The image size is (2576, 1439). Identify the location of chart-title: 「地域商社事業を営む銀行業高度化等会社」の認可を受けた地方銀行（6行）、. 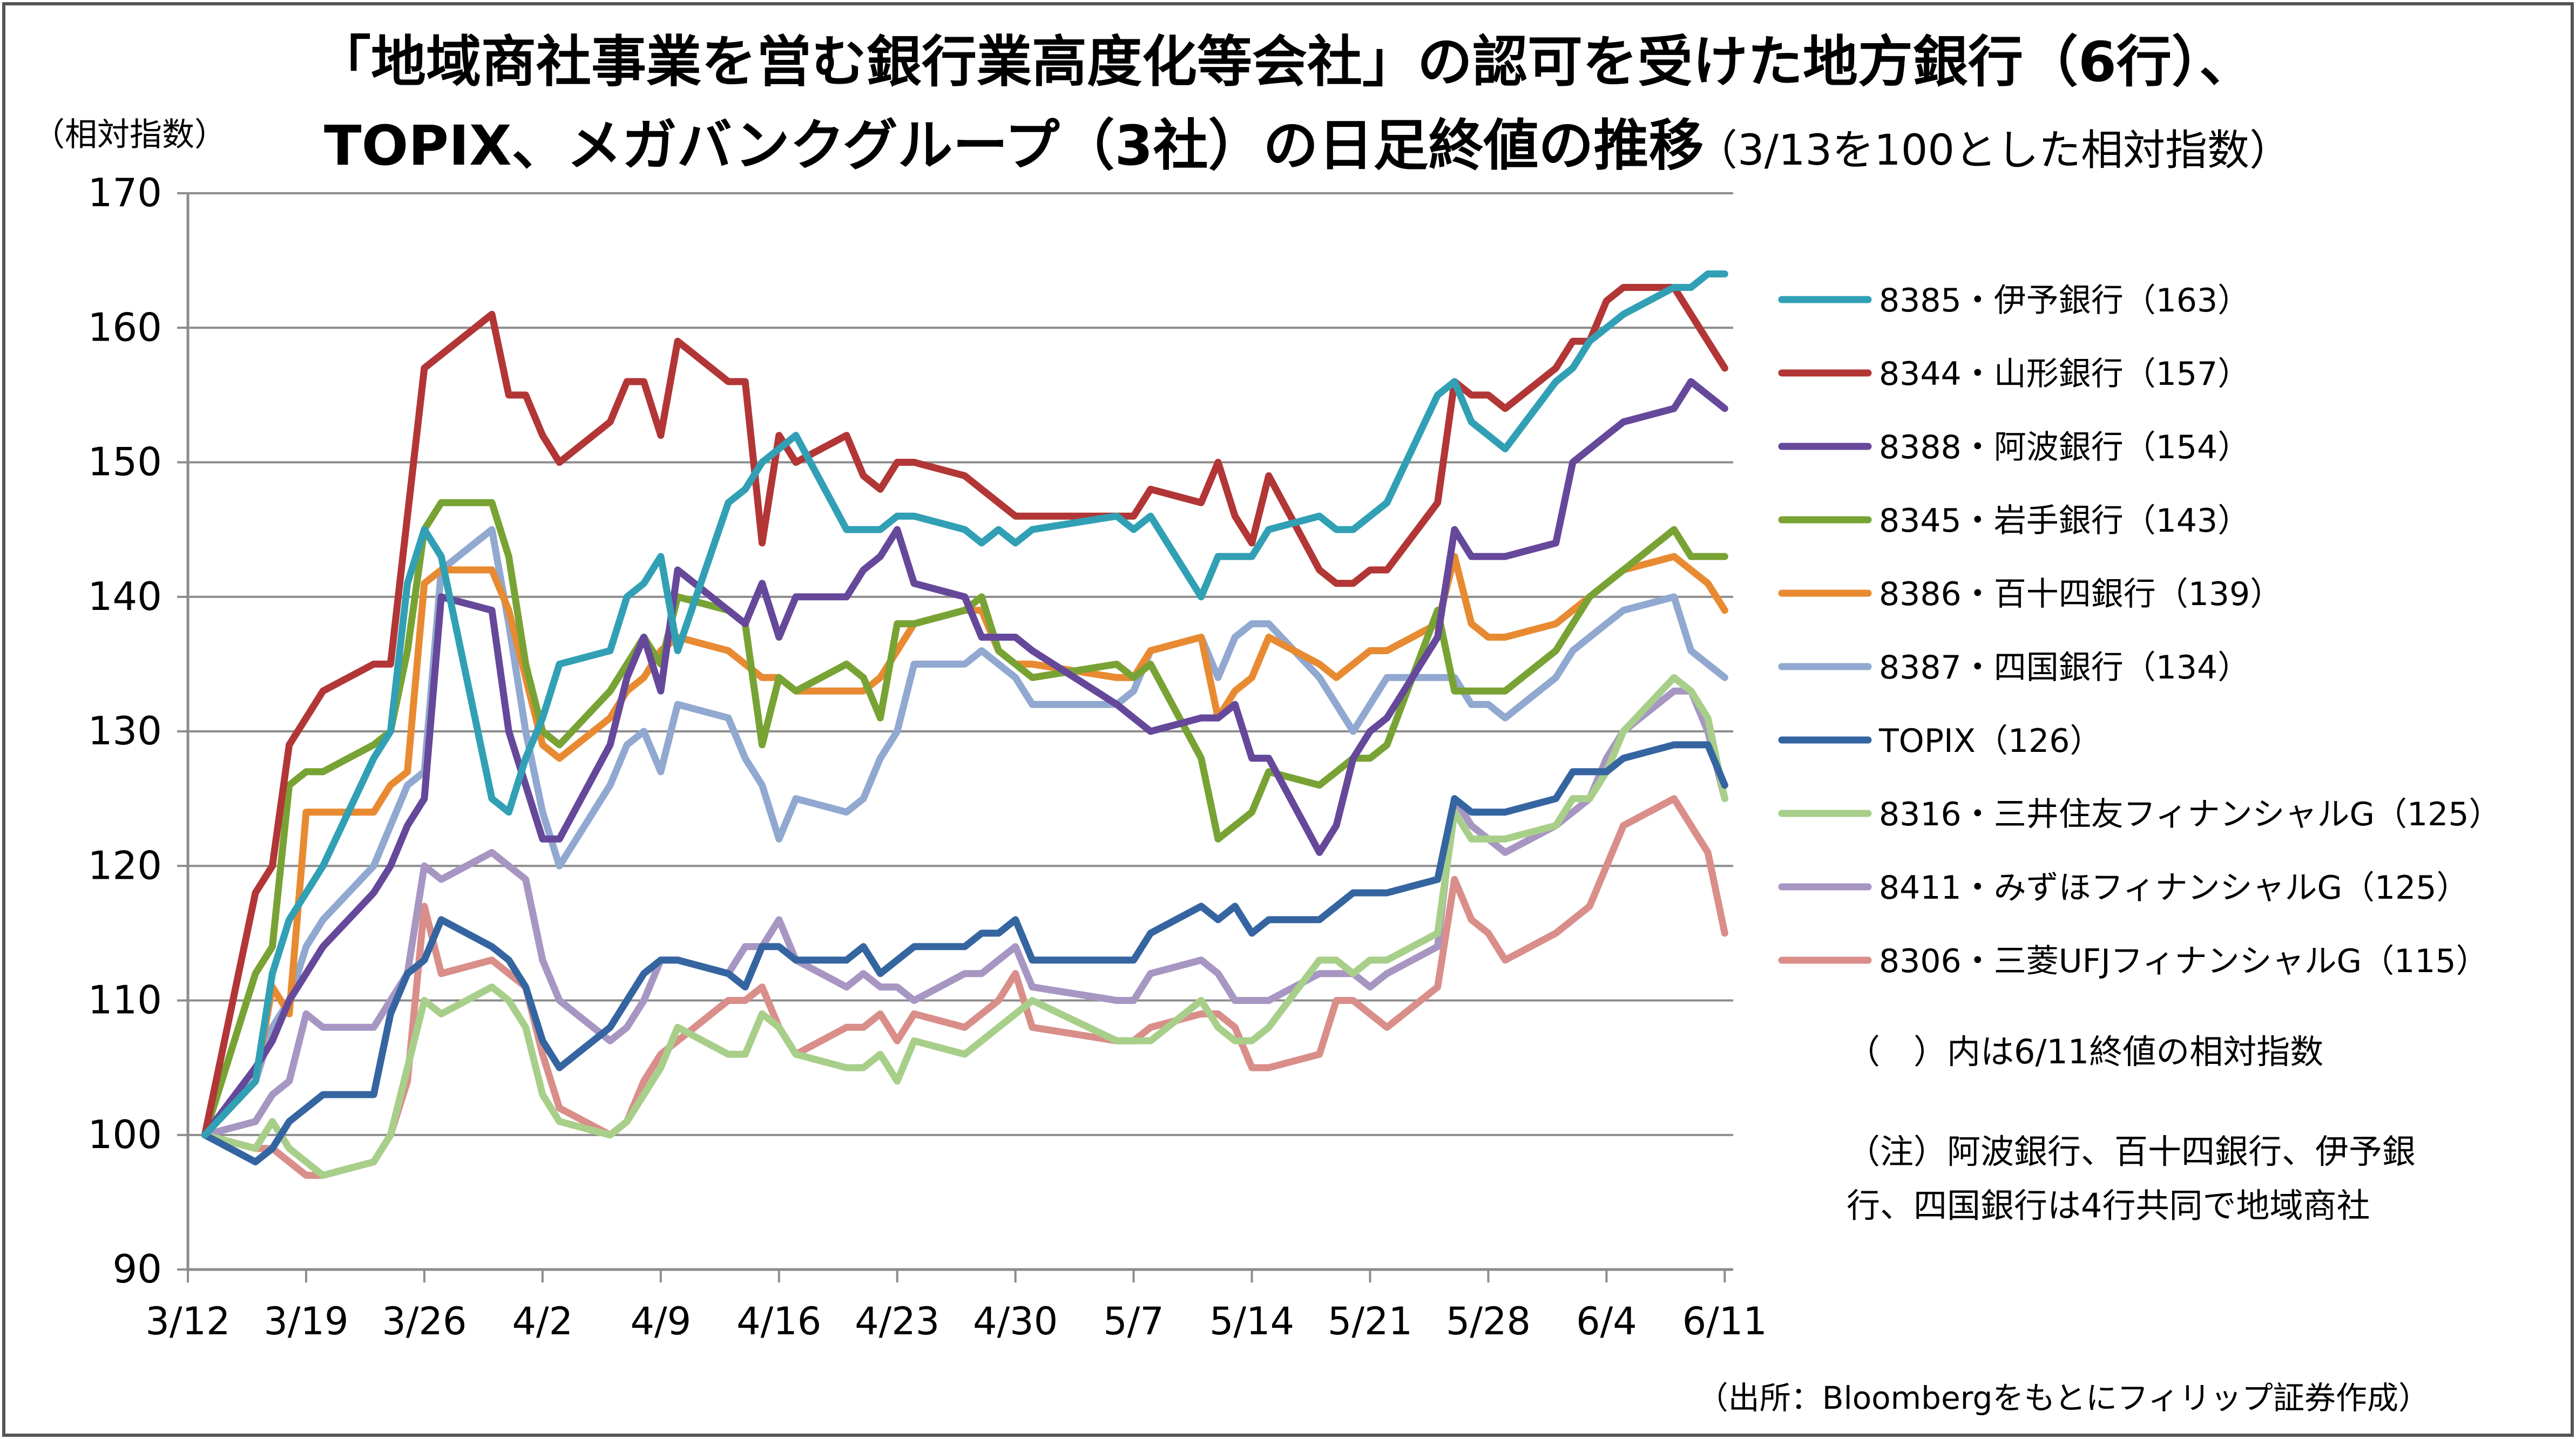
(1285, 62).